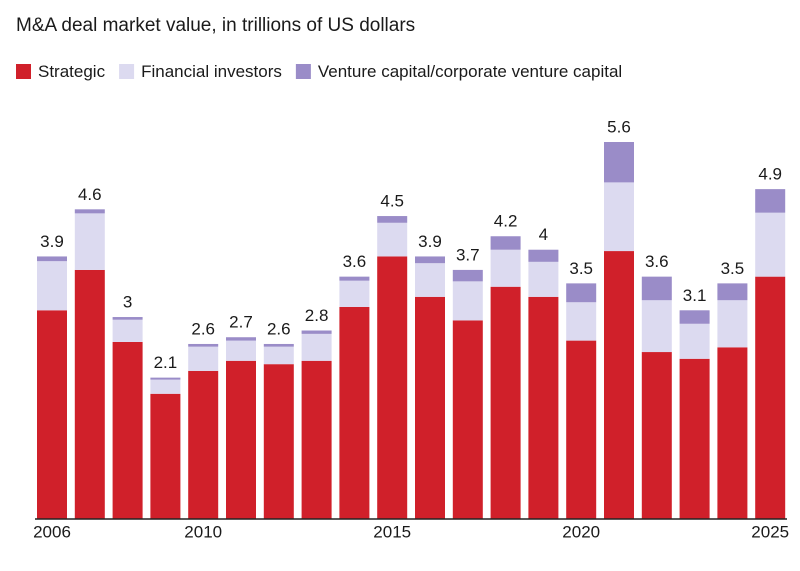 Image resolution: width=800 pixels, height=571 pixels. Describe the element at coordinates (317, 315) in the screenshot. I see `total-label: 2.8` at that location.